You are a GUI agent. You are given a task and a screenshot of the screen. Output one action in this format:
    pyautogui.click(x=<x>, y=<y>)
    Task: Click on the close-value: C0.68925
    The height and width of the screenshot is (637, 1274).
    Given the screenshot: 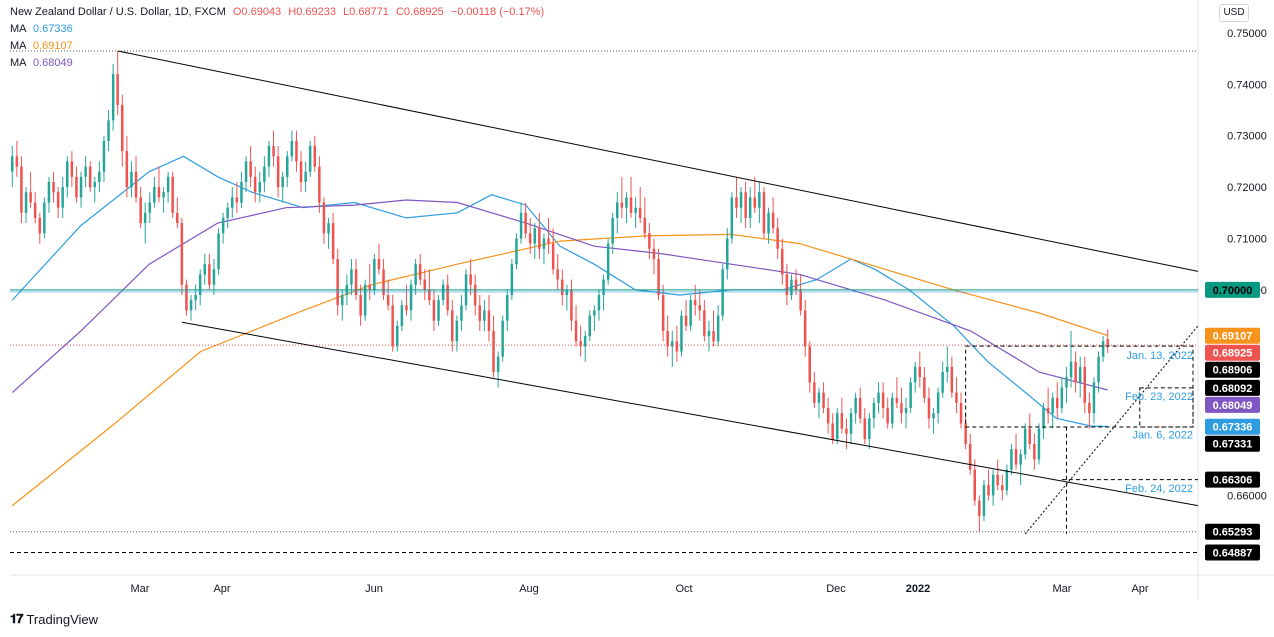 What is the action you would take?
    pyautogui.click(x=419, y=12)
    